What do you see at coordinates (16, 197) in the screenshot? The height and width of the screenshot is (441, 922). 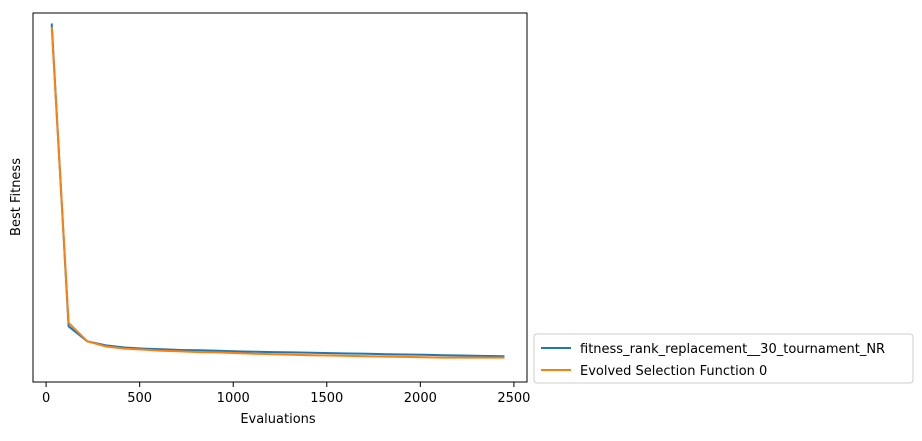 I see `y-axis-label: Best Fitness` at bounding box center [16, 197].